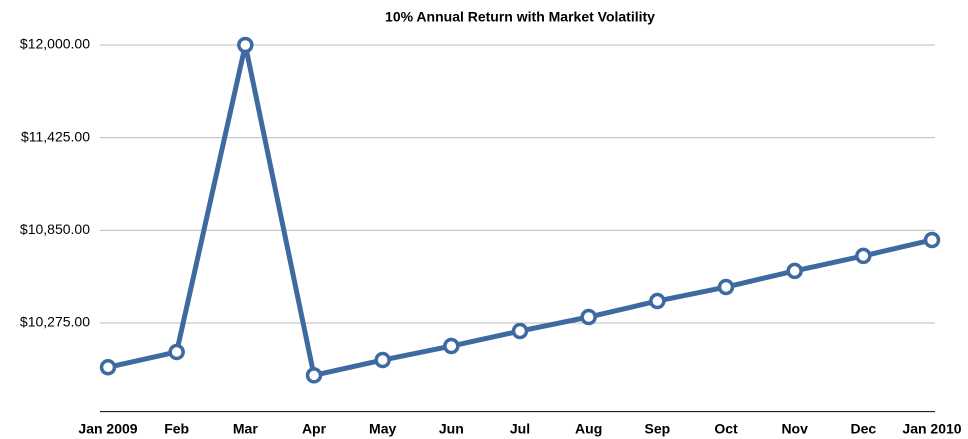 Image resolution: width=968 pixels, height=439 pixels. I want to click on x-tick-label: Jun, so click(451, 429).